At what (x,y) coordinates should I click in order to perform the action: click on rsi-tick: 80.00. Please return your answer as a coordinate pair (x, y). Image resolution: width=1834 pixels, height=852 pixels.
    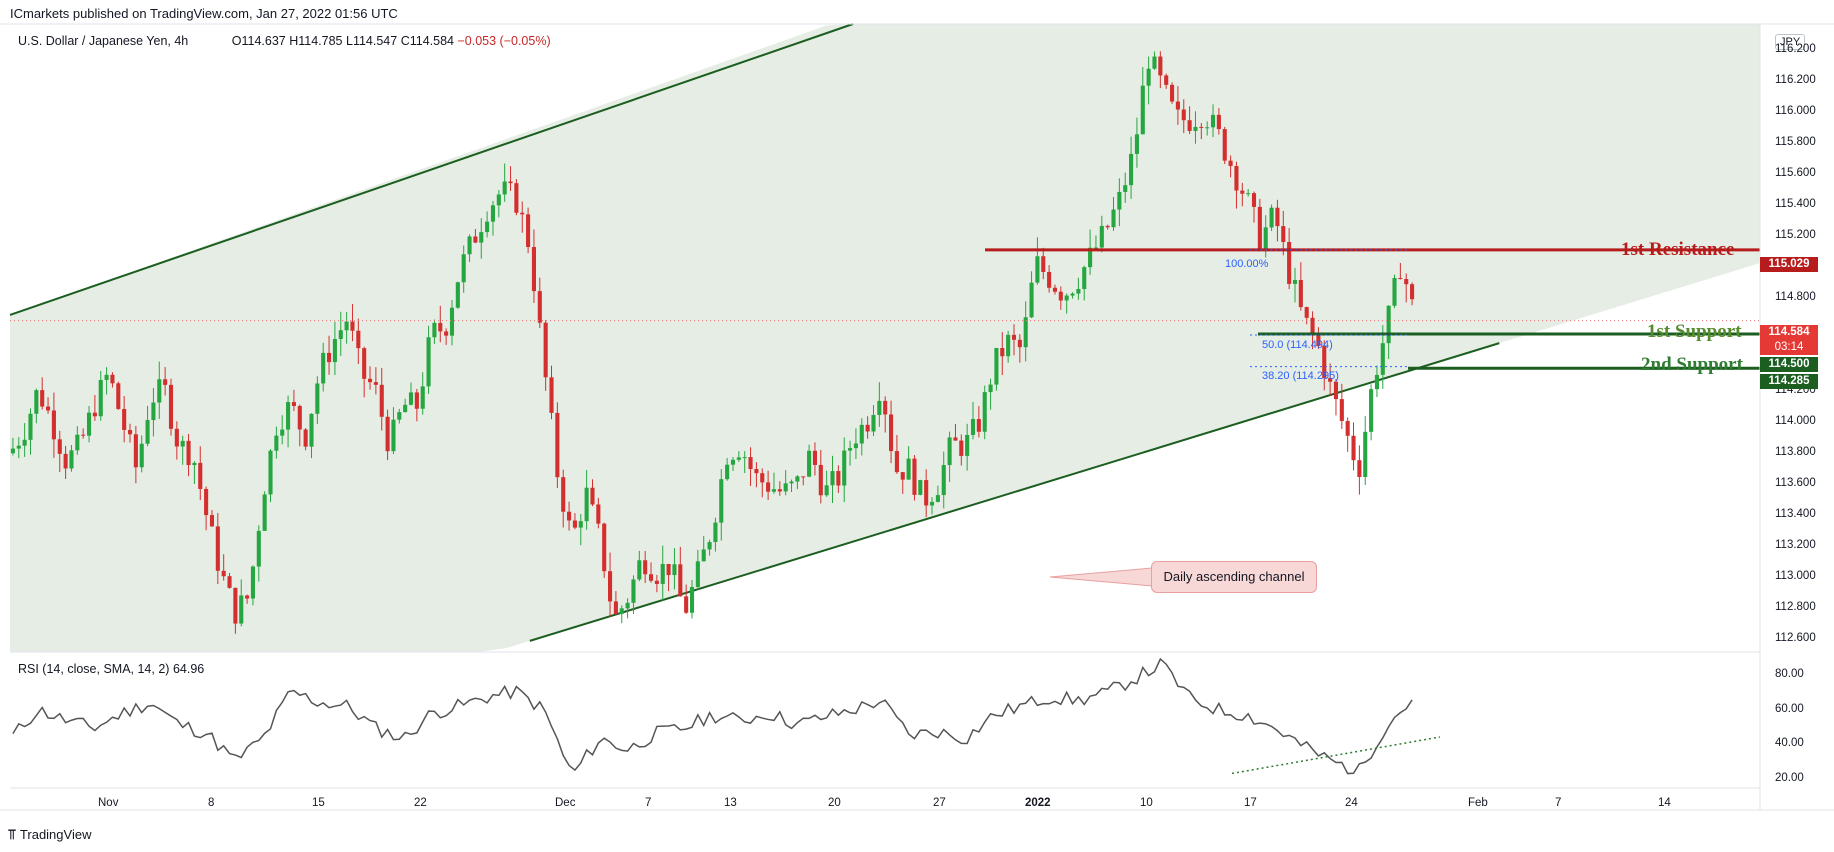
    Looking at the image, I should click on (1789, 674).